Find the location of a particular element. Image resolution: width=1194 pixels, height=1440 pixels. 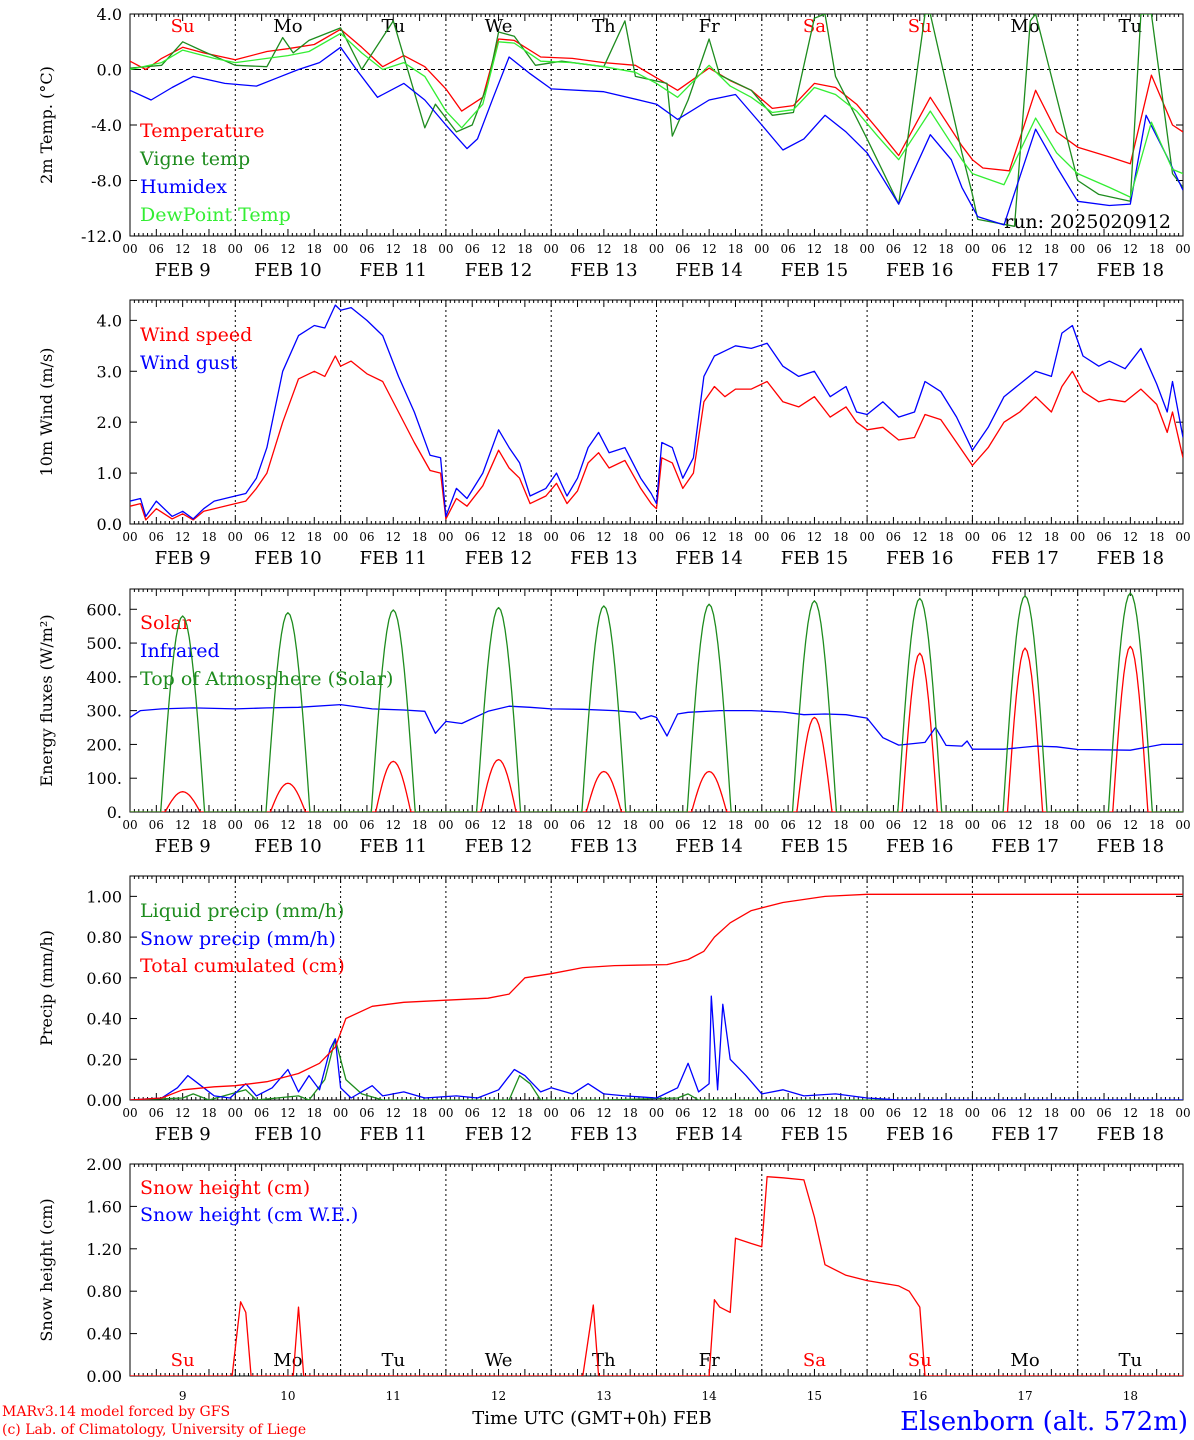

weekday-label: Sa is located at coordinates (814, 26).